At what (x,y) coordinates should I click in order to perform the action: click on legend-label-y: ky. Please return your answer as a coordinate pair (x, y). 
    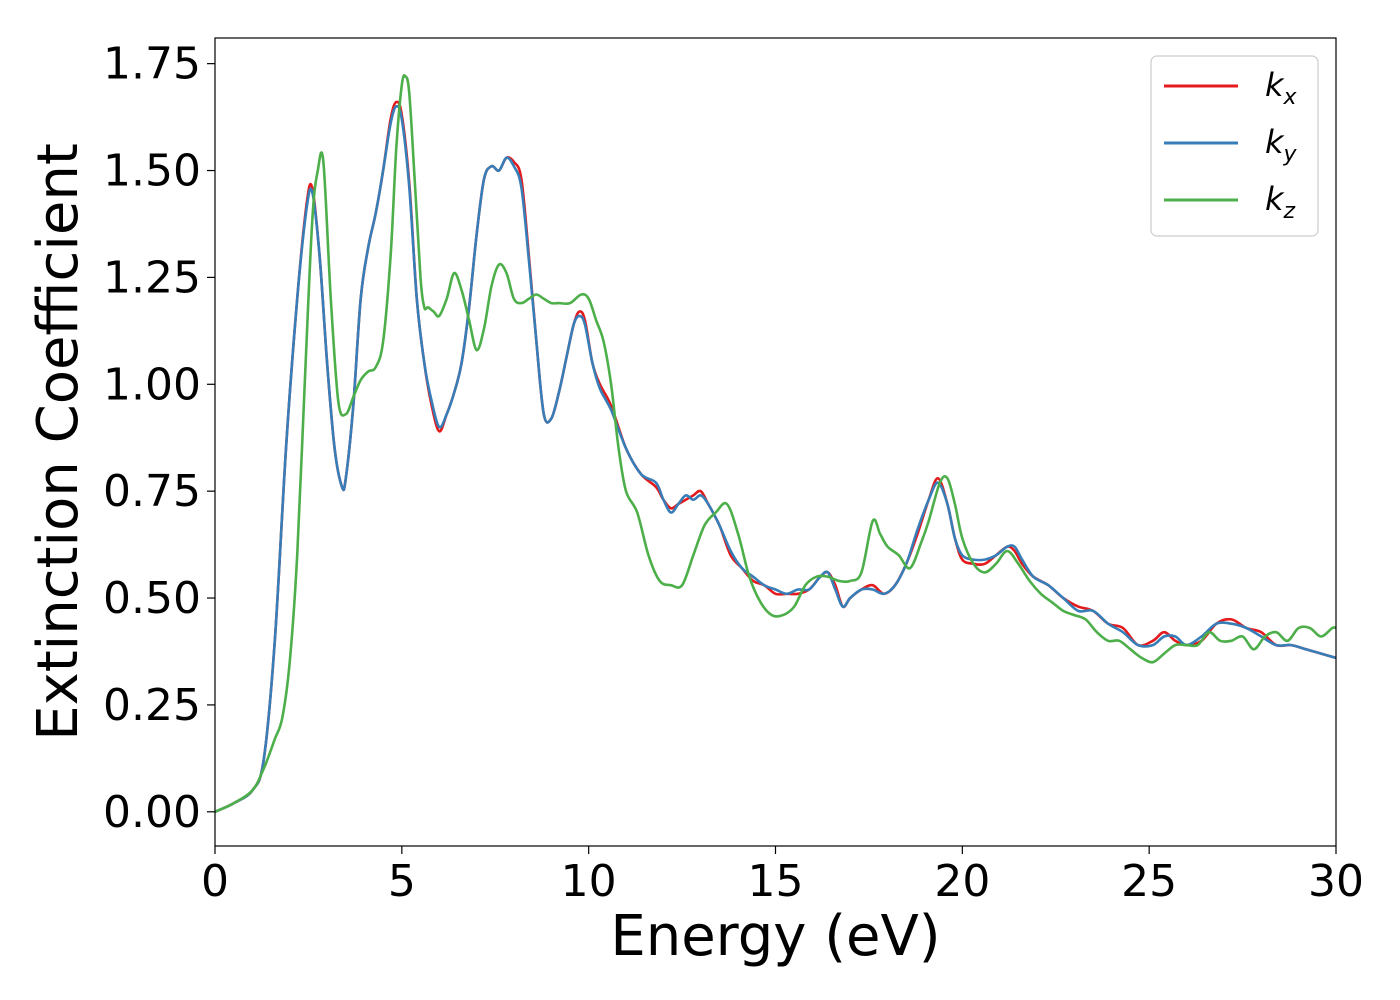
    Looking at the image, I should click on (1281, 145).